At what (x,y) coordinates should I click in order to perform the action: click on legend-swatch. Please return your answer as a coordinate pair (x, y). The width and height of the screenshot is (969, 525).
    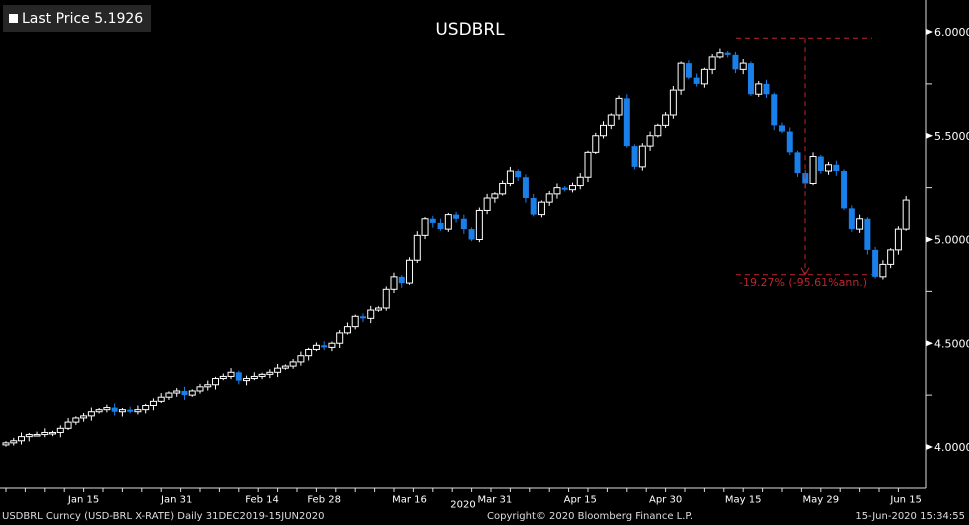
    Looking at the image, I should click on (13, 18).